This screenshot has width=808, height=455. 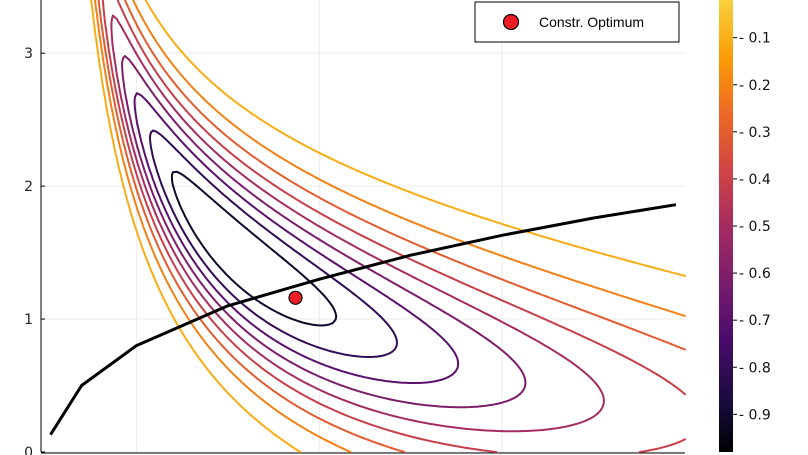 I want to click on colorbar-gradient, so click(x=726, y=226).